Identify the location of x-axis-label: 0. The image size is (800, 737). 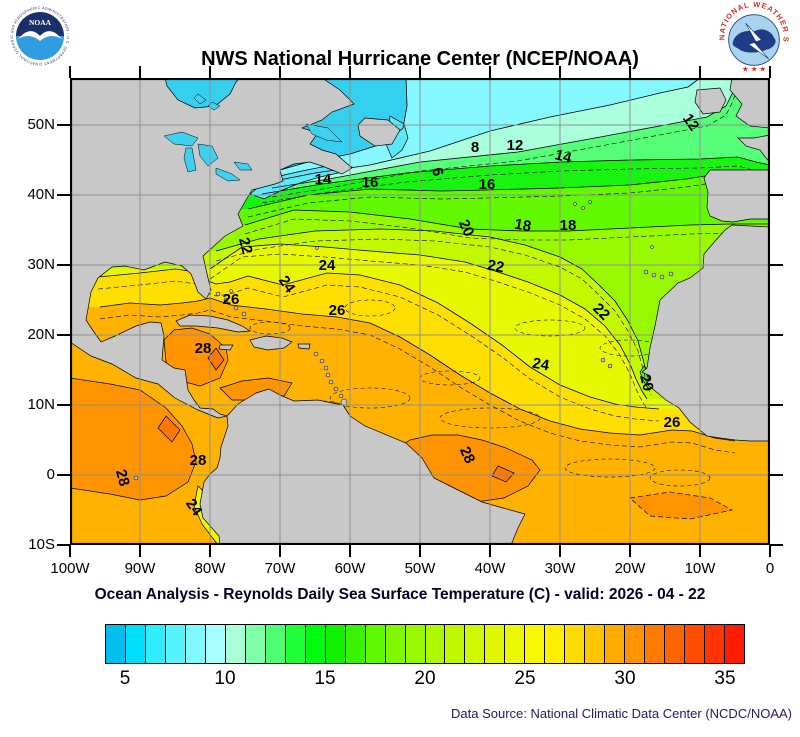
(770, 568).